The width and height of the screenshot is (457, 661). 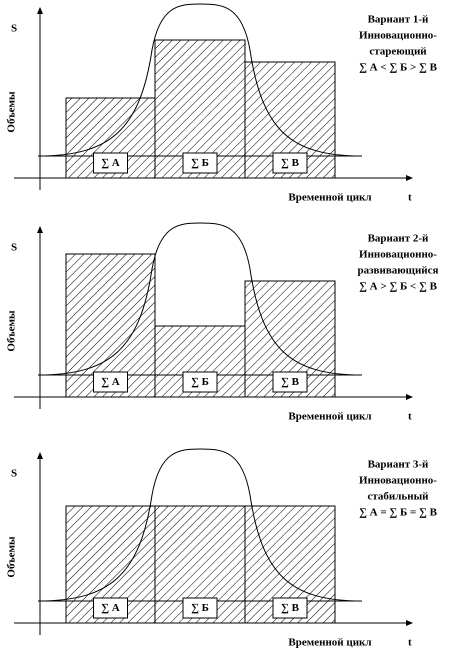 I want to click on caption: Вариант 2-й, so click(x=398, y=239).